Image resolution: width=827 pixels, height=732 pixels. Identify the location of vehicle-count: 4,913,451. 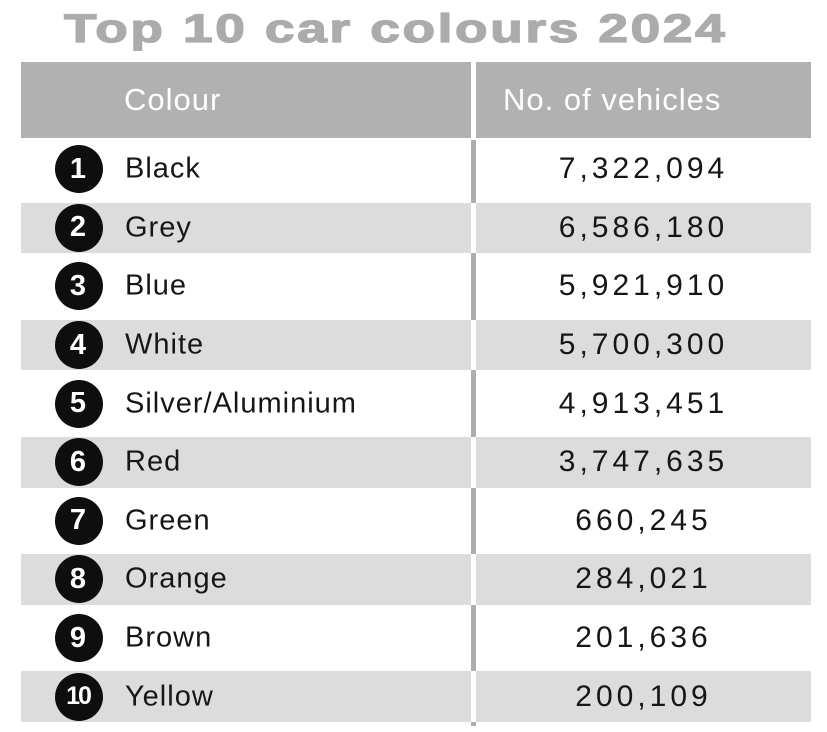
(643, 403).